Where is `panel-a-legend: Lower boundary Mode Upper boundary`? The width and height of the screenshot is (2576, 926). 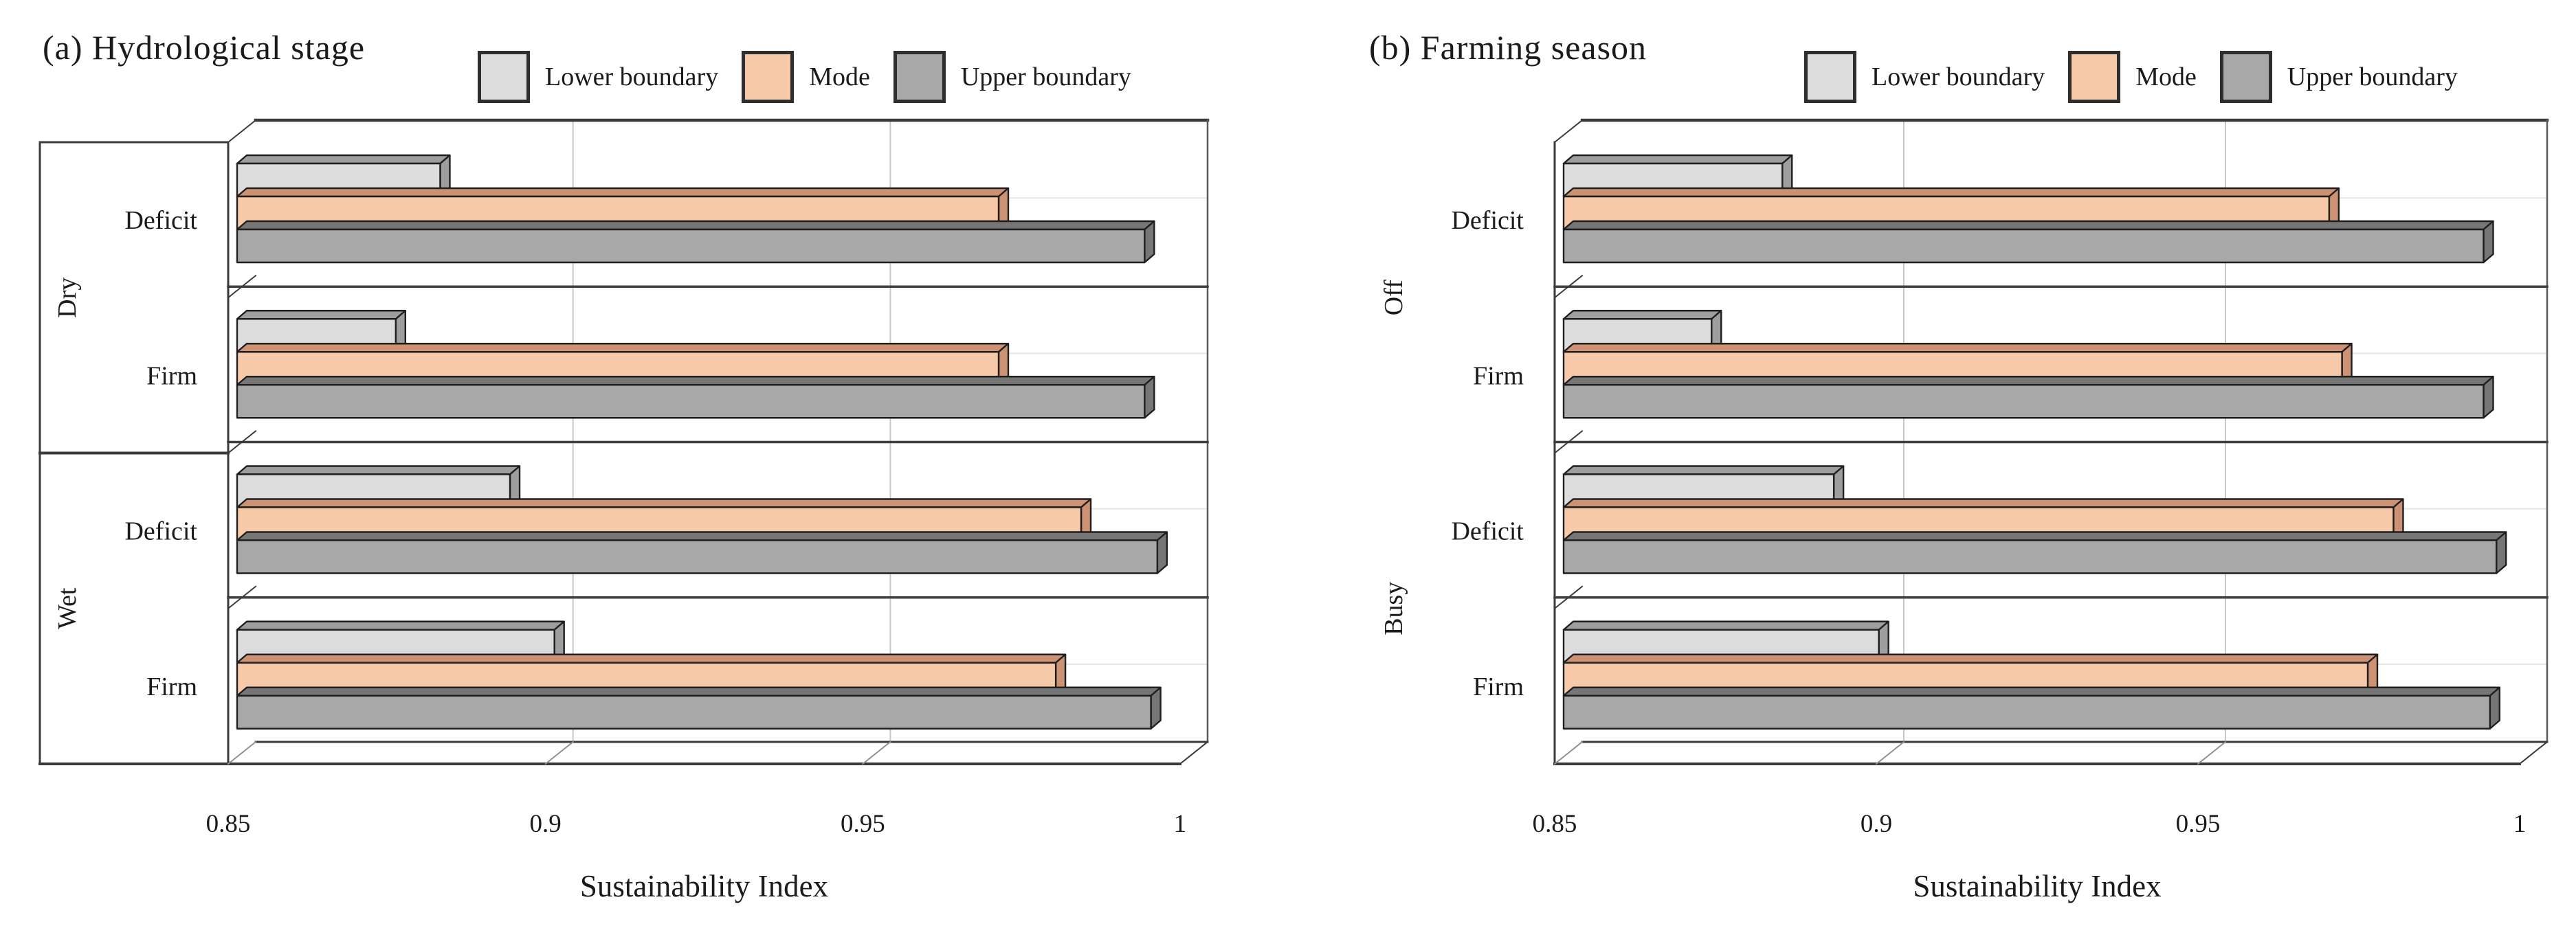
panel-a-legend: Lower boundary Mode Upper boundary is located at coordinates (816, 77).